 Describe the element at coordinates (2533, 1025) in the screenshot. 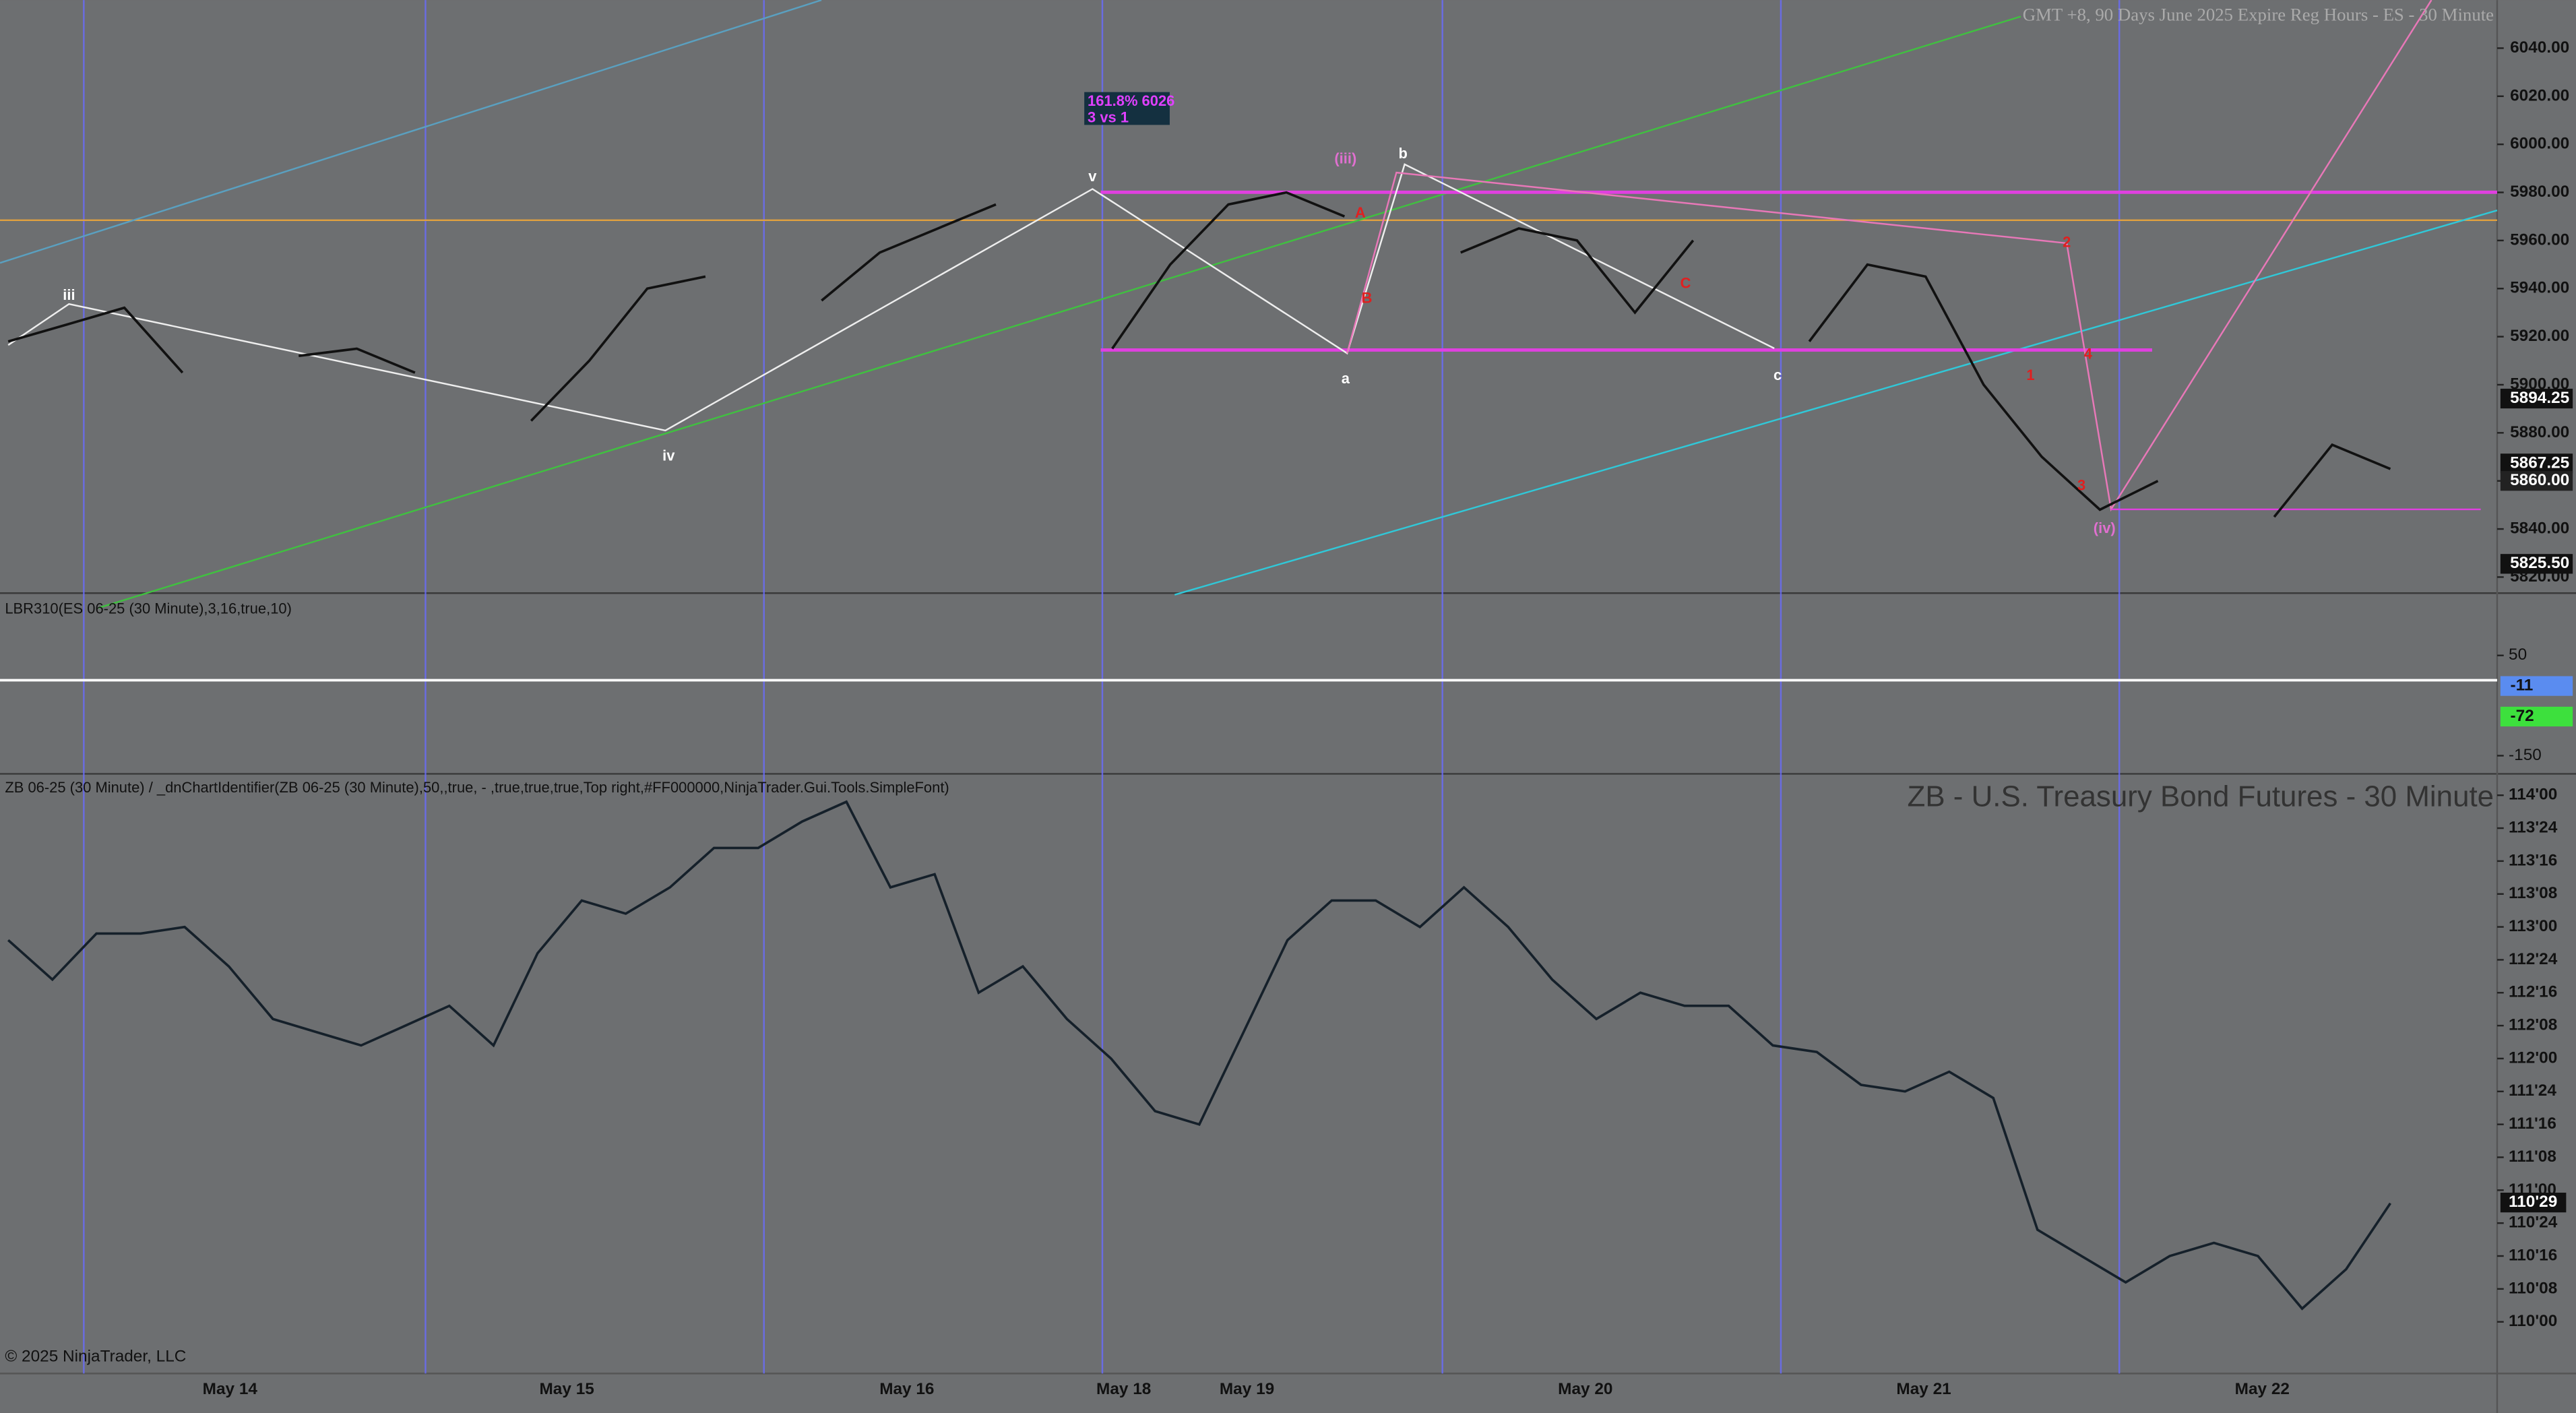

I see `y-tick-label: 112'08` at that location.